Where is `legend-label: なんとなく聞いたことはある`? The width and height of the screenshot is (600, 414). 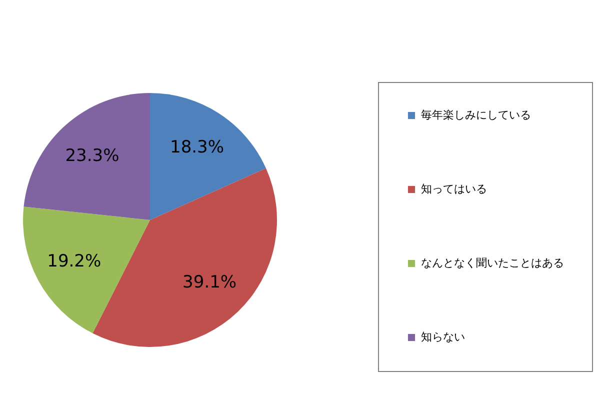 legend-label: なんとなく聞いたことはある is located at coordinates (492, 263).